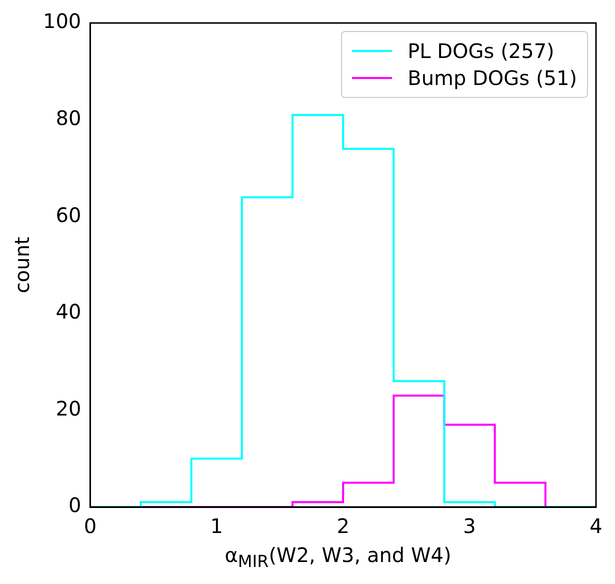  Describe the element at coordinates (69, 214) in the screenshot. I see `y-tick-label: 60` at that location.